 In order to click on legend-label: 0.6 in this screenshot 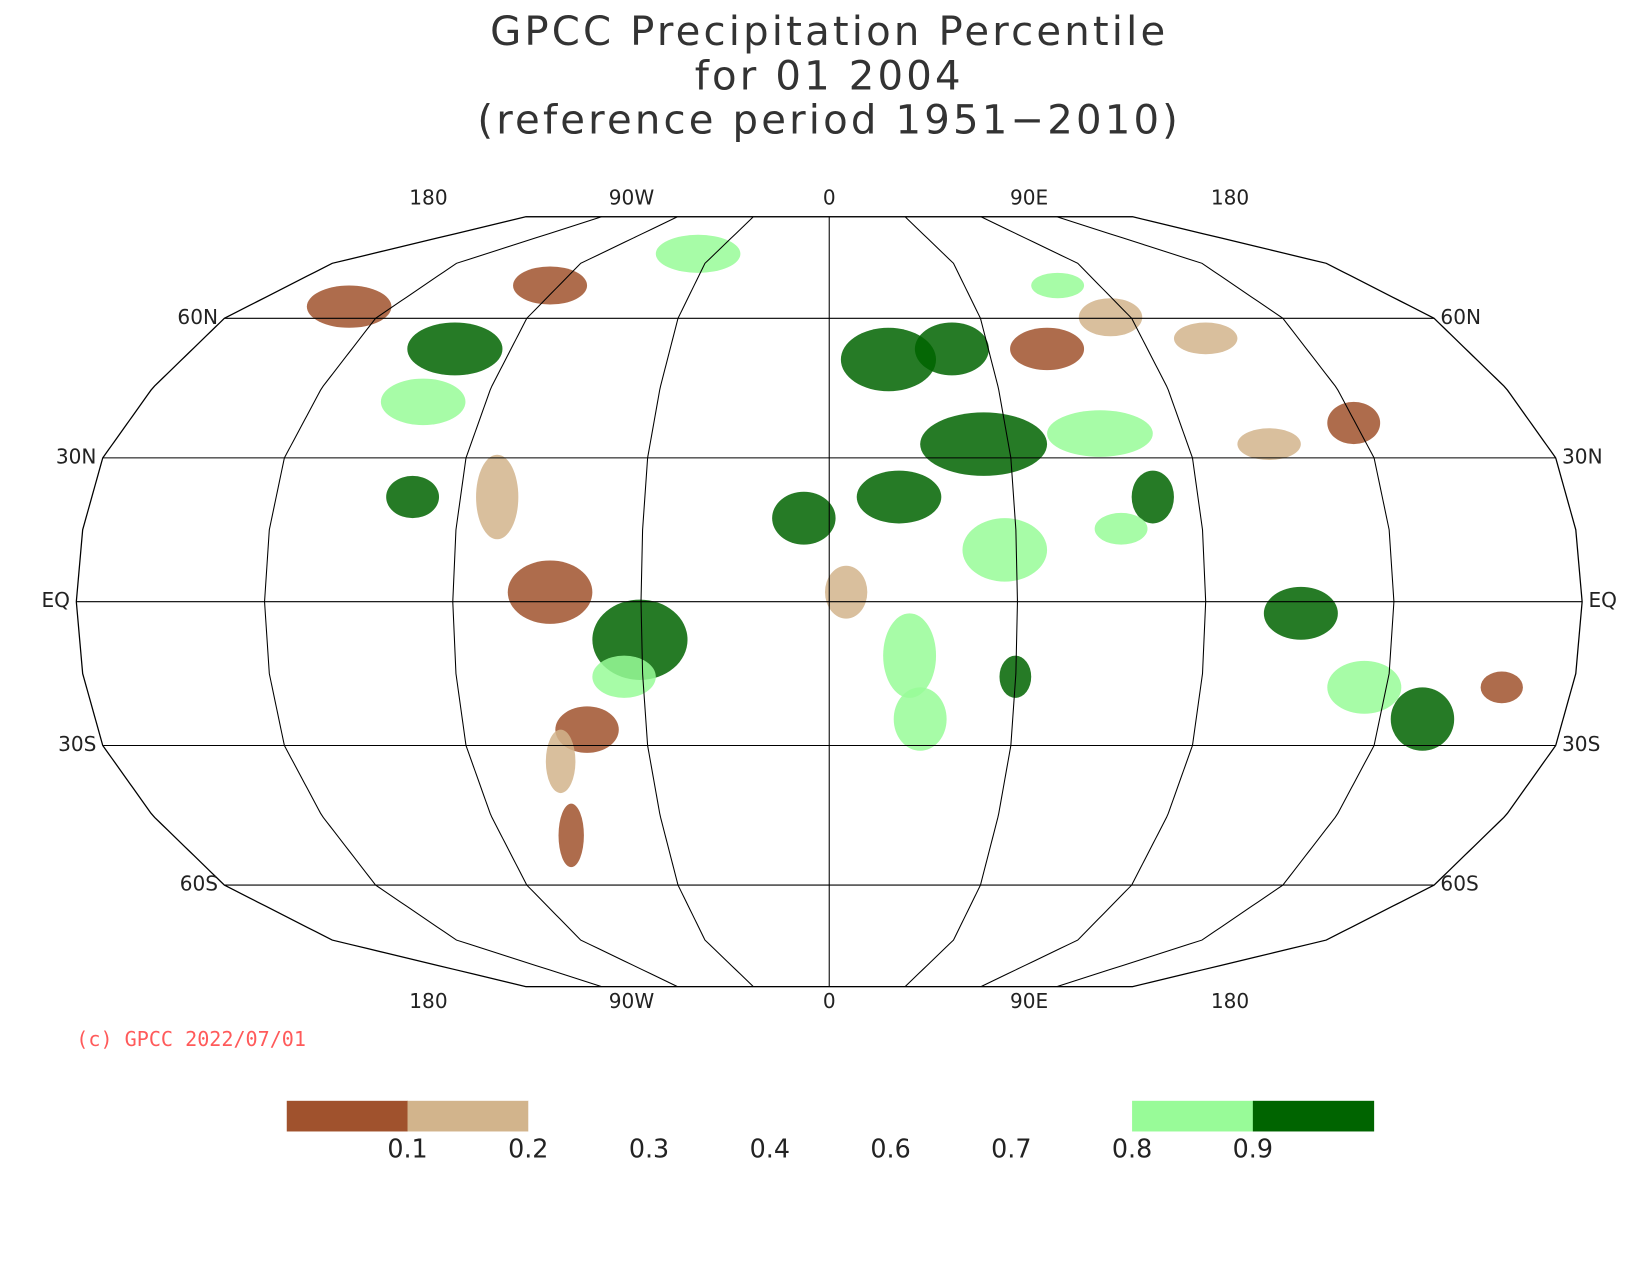, I will do `click(890, 1149)`.